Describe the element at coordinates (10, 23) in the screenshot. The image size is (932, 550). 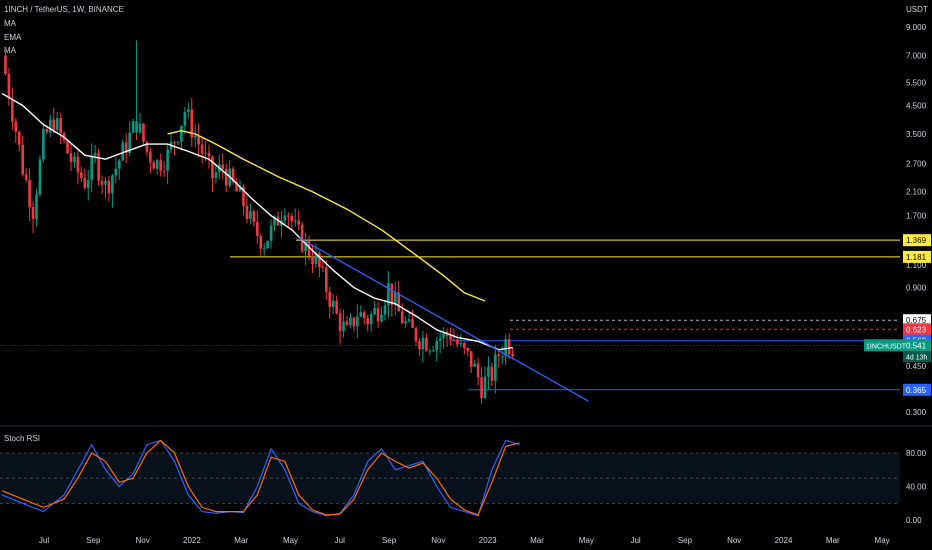
I see `indicator-ma-1: MA` at that location.